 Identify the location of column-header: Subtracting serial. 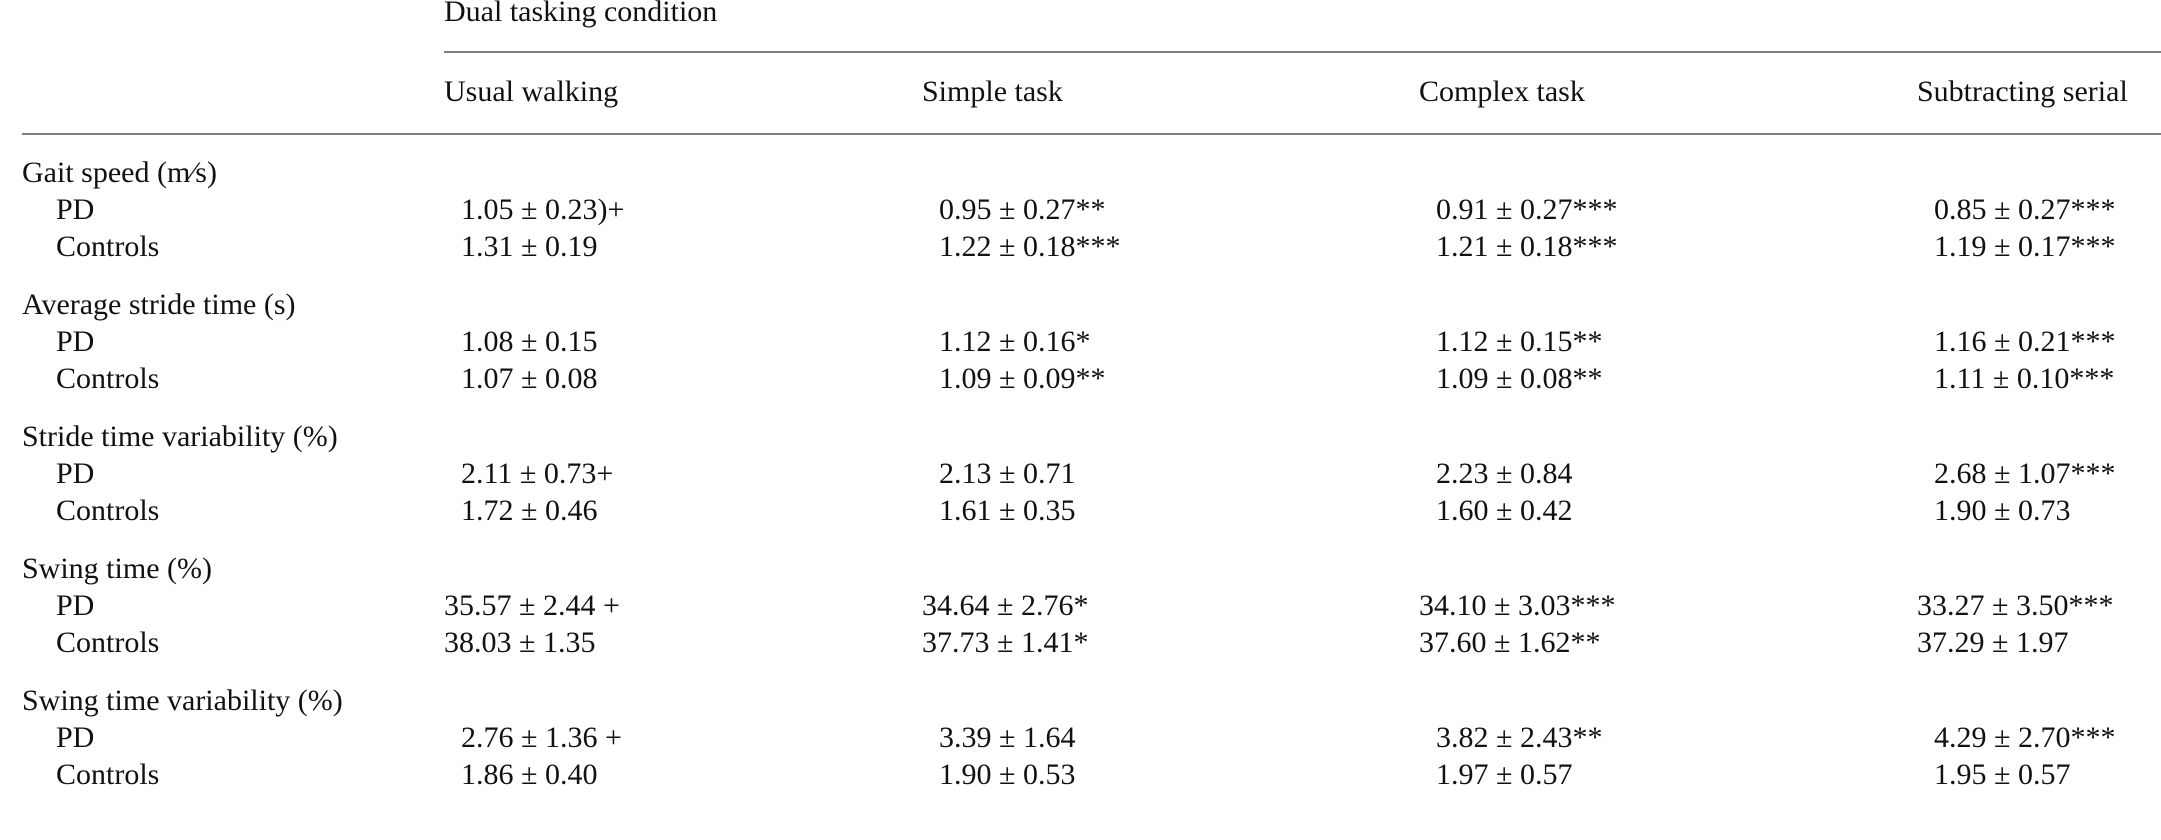
(2022, 91).